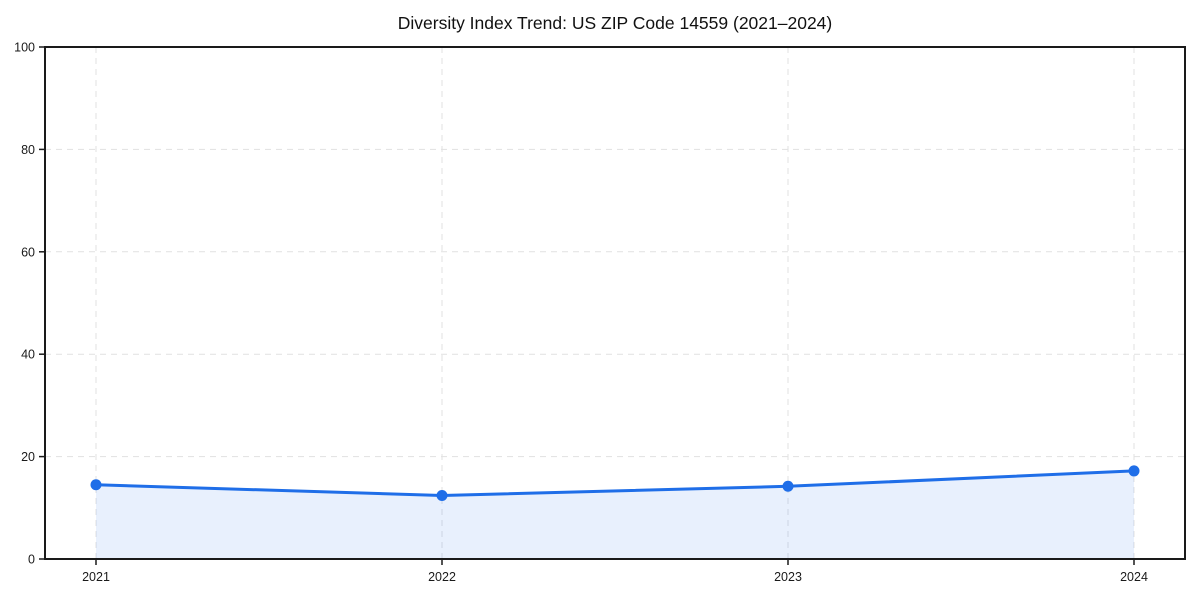 The height and width of the screenshot is (600, 1200). I want to click on trend-line, so click(615, 483).